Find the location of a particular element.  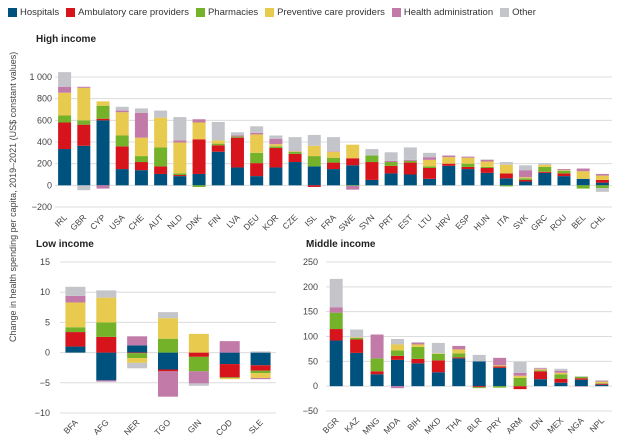

middle-income-bar-mex-pharmacies is located at coordinates (561, 376).